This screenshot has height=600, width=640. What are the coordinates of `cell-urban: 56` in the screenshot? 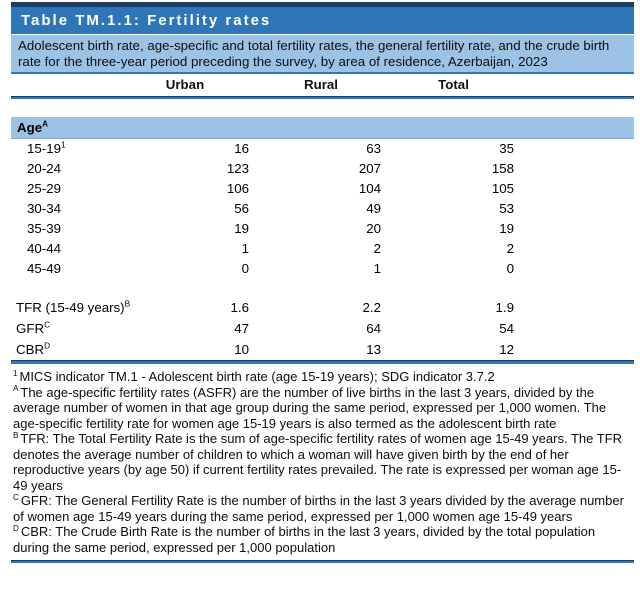 It's located at (241, 208).